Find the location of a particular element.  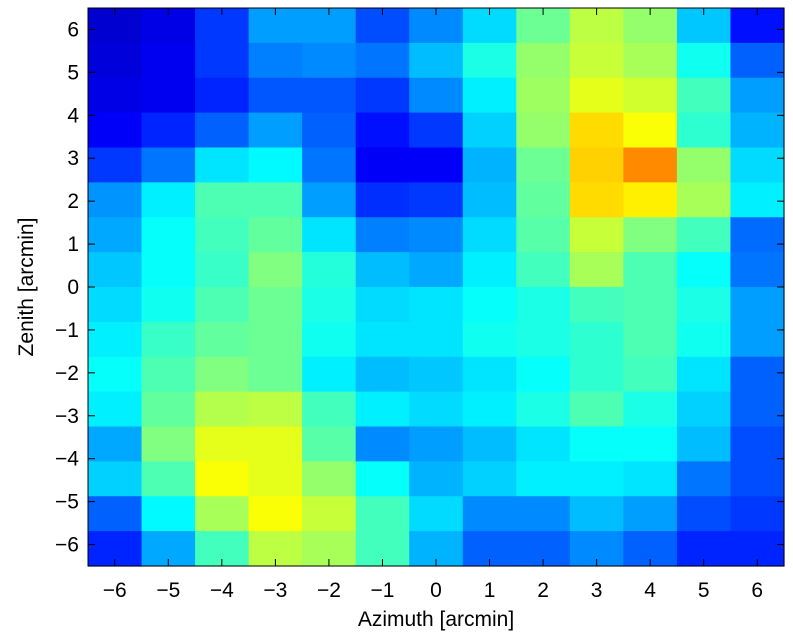

y-tick-label: 5 is located at coordinates (73, 72).